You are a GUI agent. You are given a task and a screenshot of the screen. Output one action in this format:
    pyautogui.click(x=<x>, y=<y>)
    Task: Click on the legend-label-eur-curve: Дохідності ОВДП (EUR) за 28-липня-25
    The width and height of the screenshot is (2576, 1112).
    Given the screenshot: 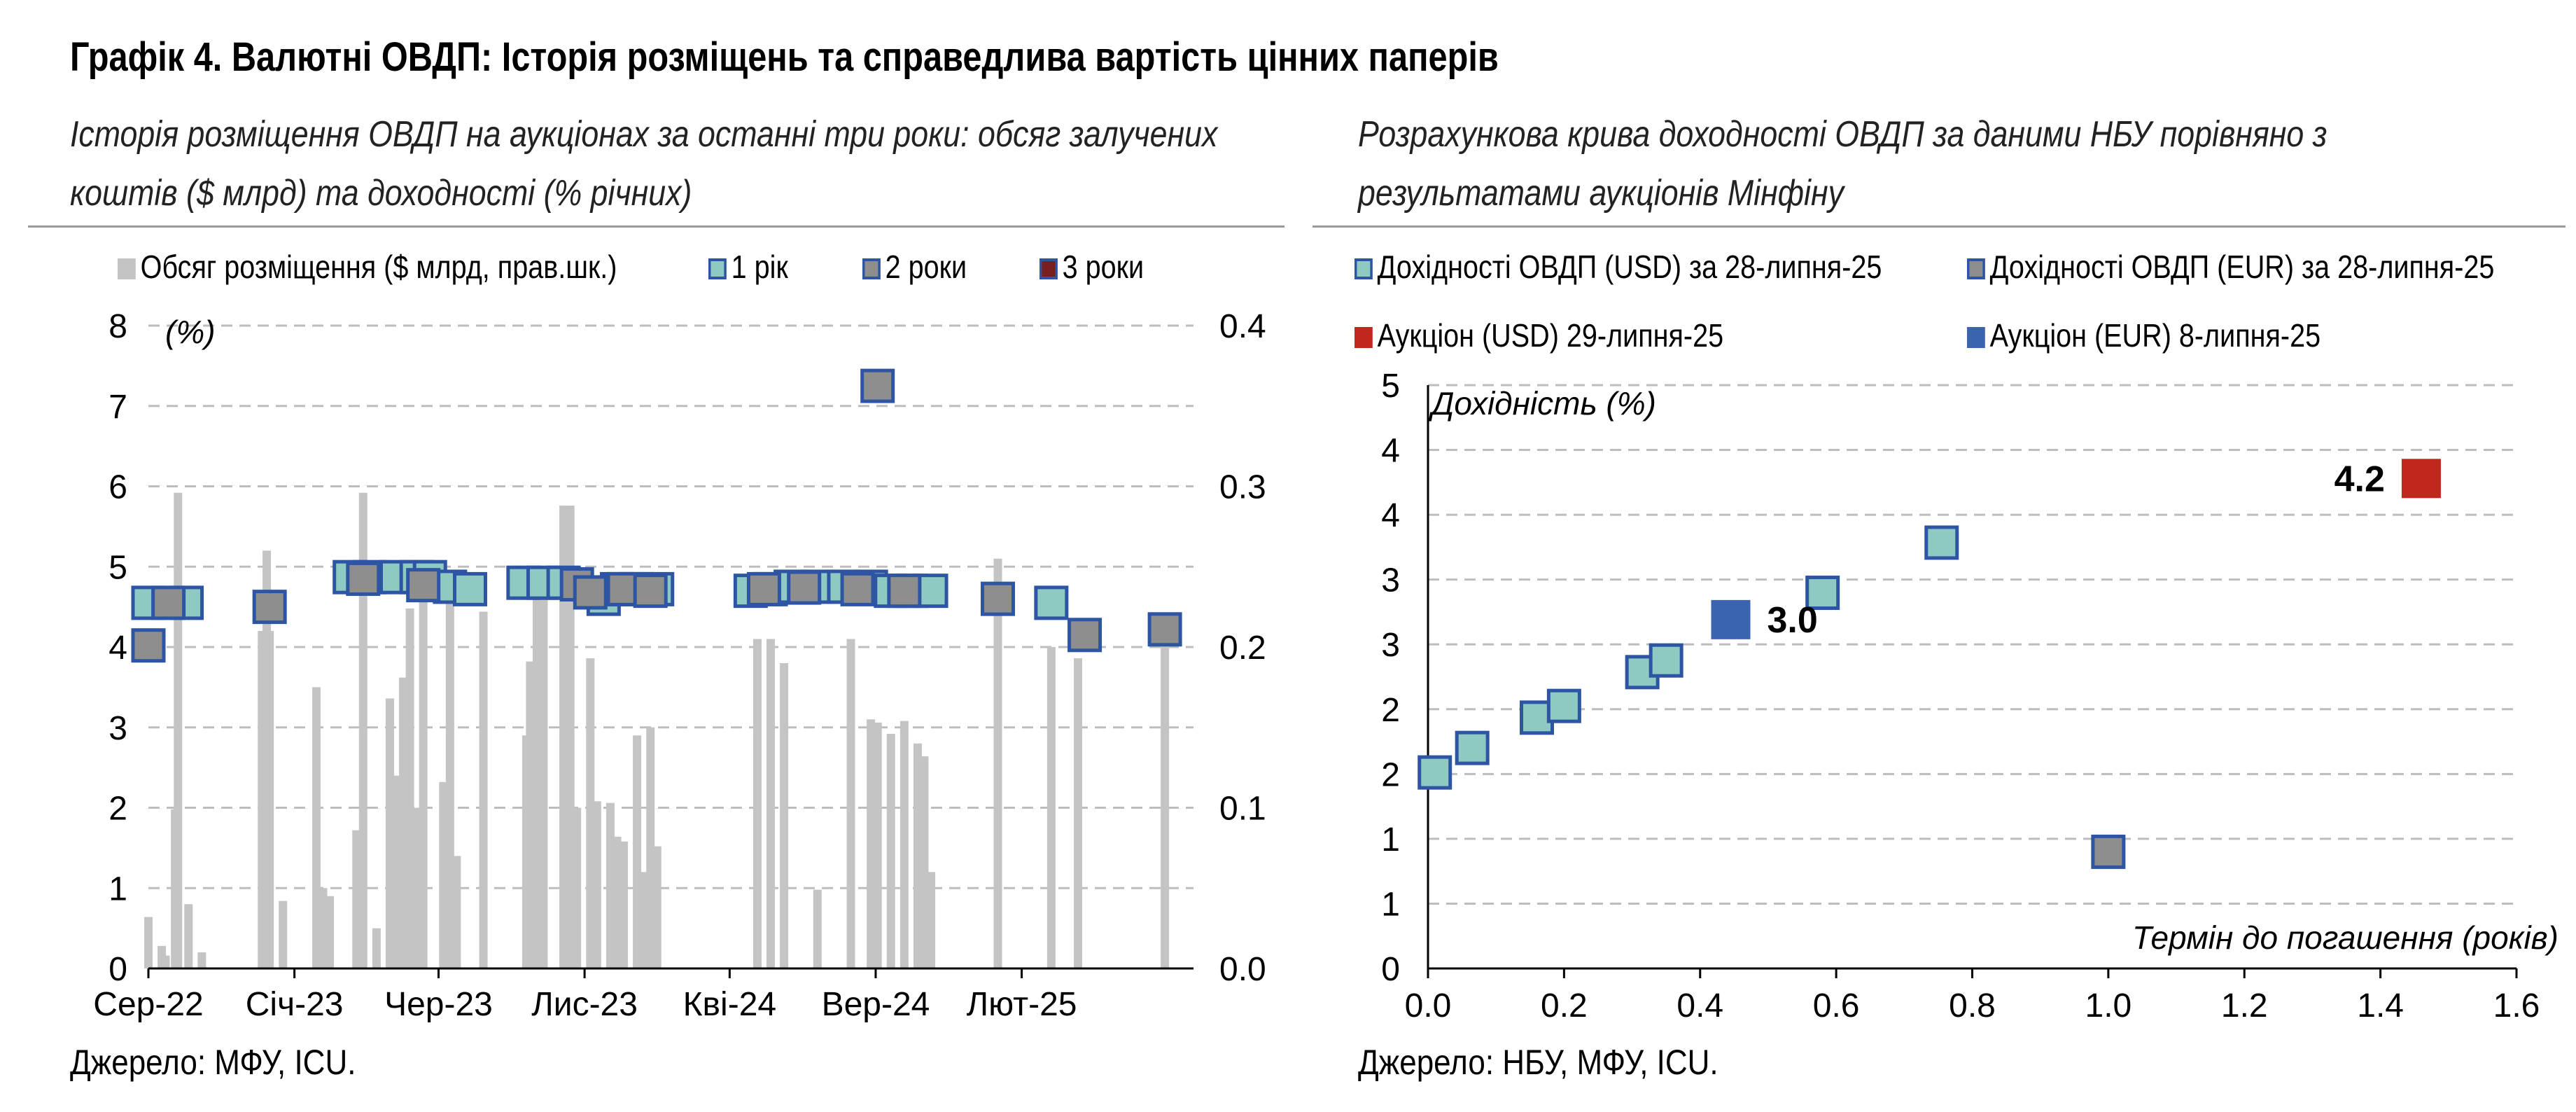 What is the action you would take?
    pyautogui.click(x=2242, y=267)
    